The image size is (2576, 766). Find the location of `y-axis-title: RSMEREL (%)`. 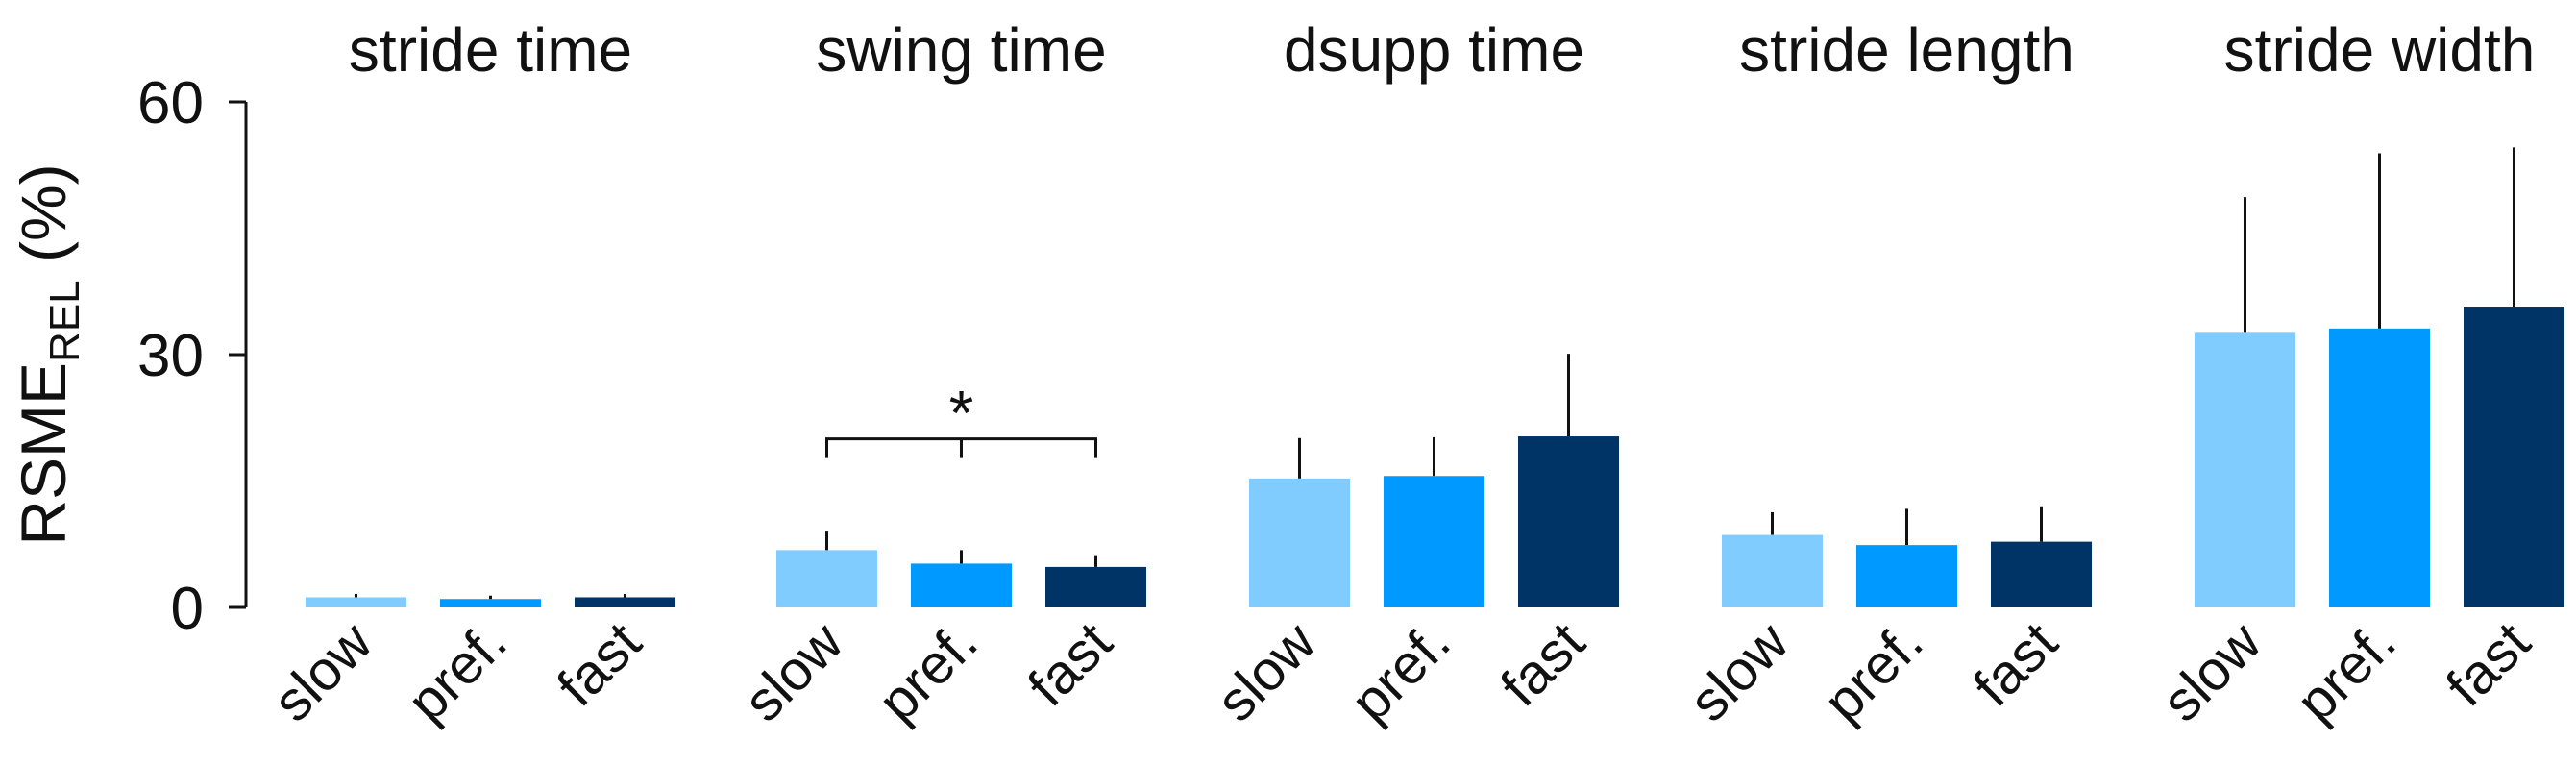

y-axis-title: RSMEREL (%) is located at coordinates (48, 354).